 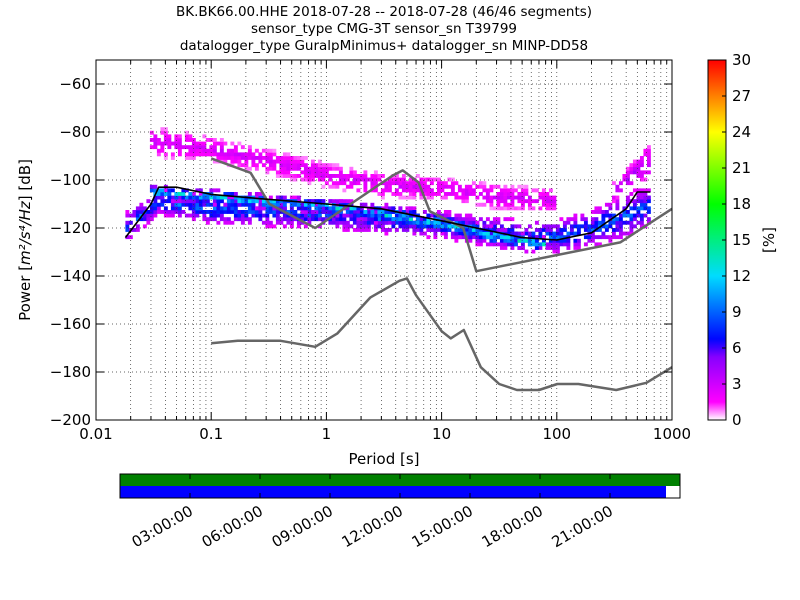 What do you see at coordinates (737, 312) in the screenshot?
I see `colorbar-tick-label: 9` at bounding box center [737, 312].